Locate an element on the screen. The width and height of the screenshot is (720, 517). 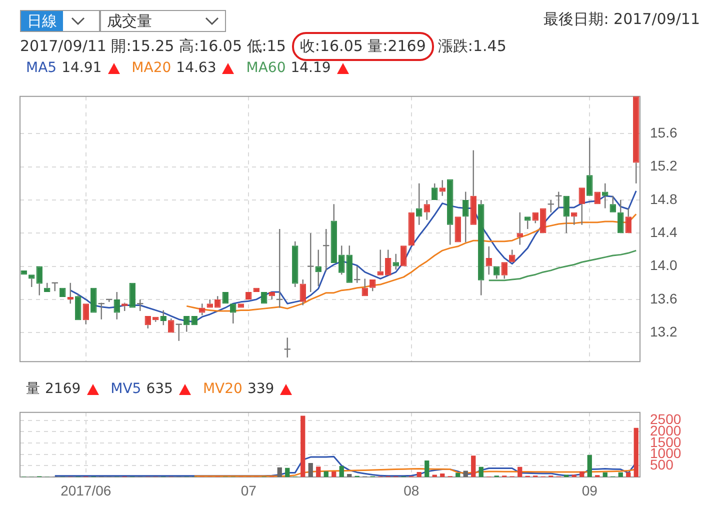
x-tick-label: 2017/06 is located at coordinates (86, 490).